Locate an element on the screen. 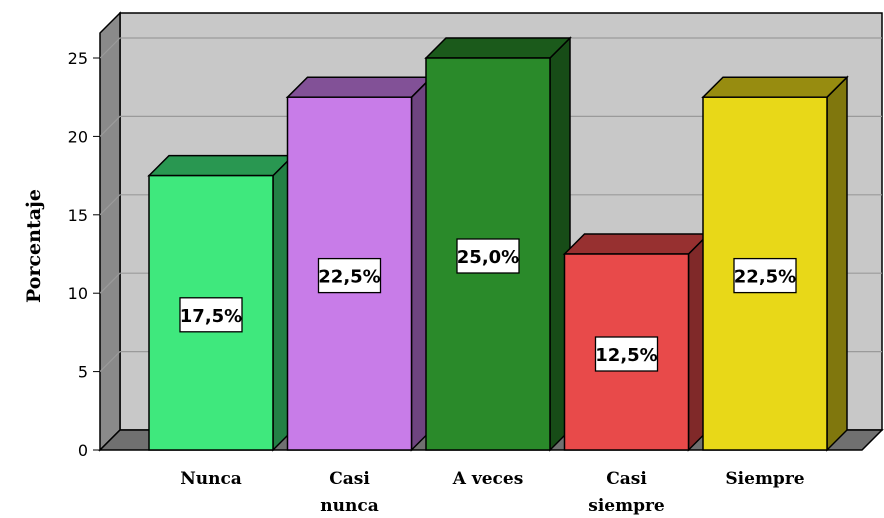  y-tick-label: 25 is located at coordinates (78, 58).